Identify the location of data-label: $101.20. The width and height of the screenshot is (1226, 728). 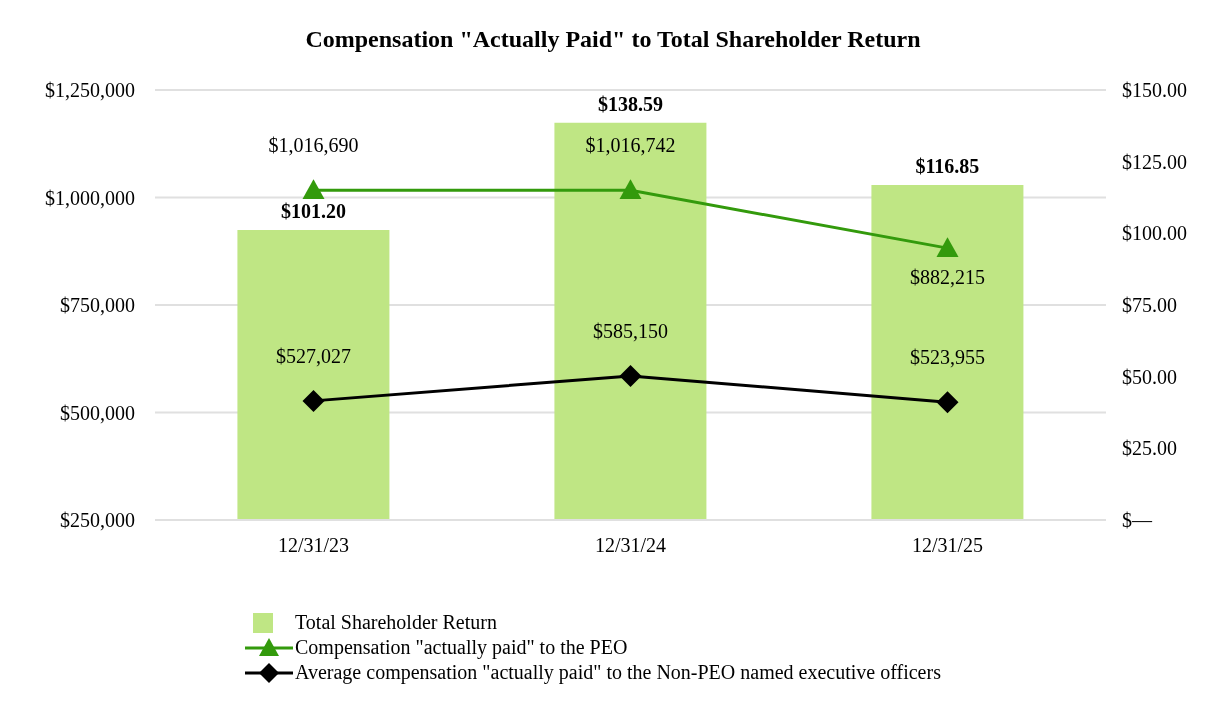
(313, 210).